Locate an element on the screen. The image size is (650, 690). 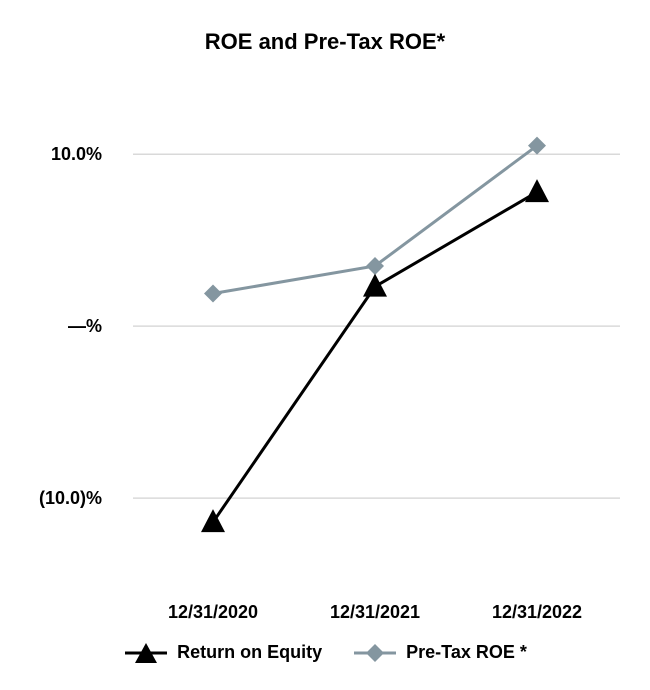
x-tick-label: 12/31/2022 is located at coordinates (537, 612).